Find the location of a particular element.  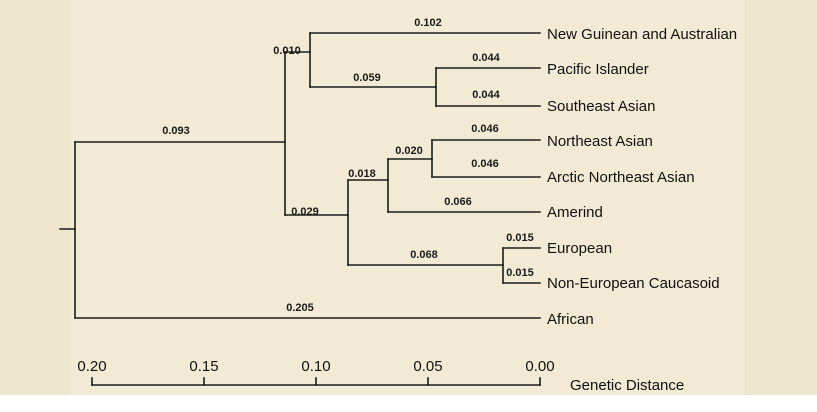

label-ng: 0.102 is located at coordinates (428, 23).